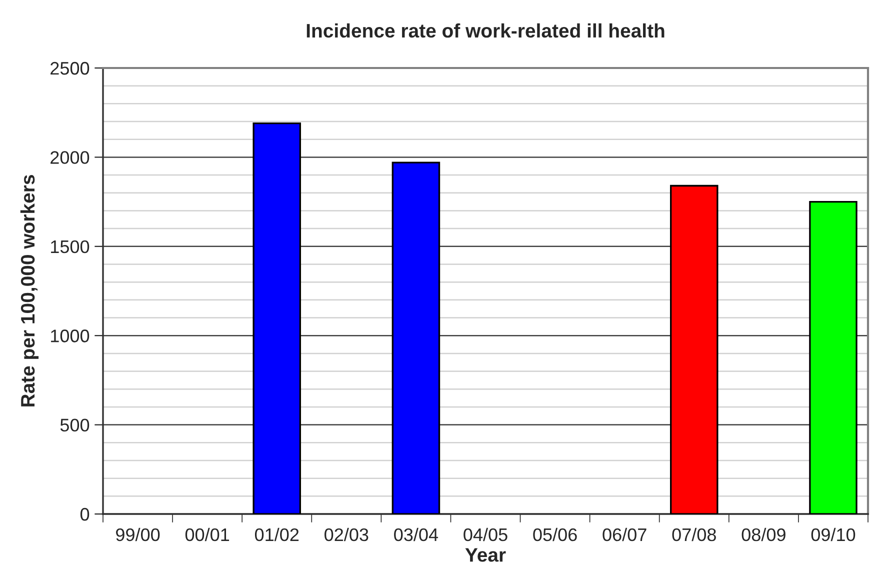  What do you see at coordinates (70, 68) in the screenshot?
I see `y-tick-label: 2500` at bounding box center [70, 68].